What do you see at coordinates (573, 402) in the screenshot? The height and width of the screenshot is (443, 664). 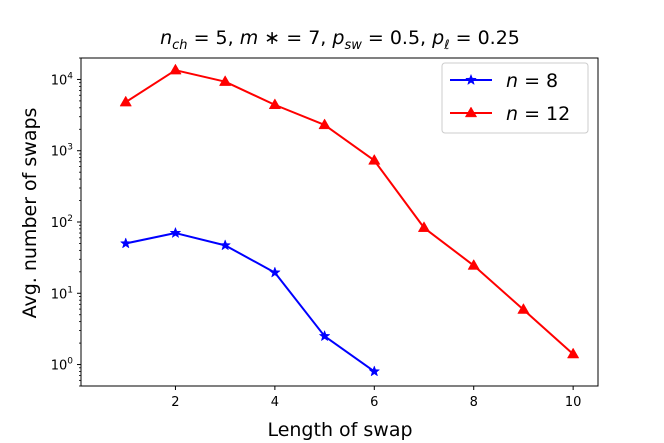 I see `x-tick-label: 10` at bounding box center [573, 402].